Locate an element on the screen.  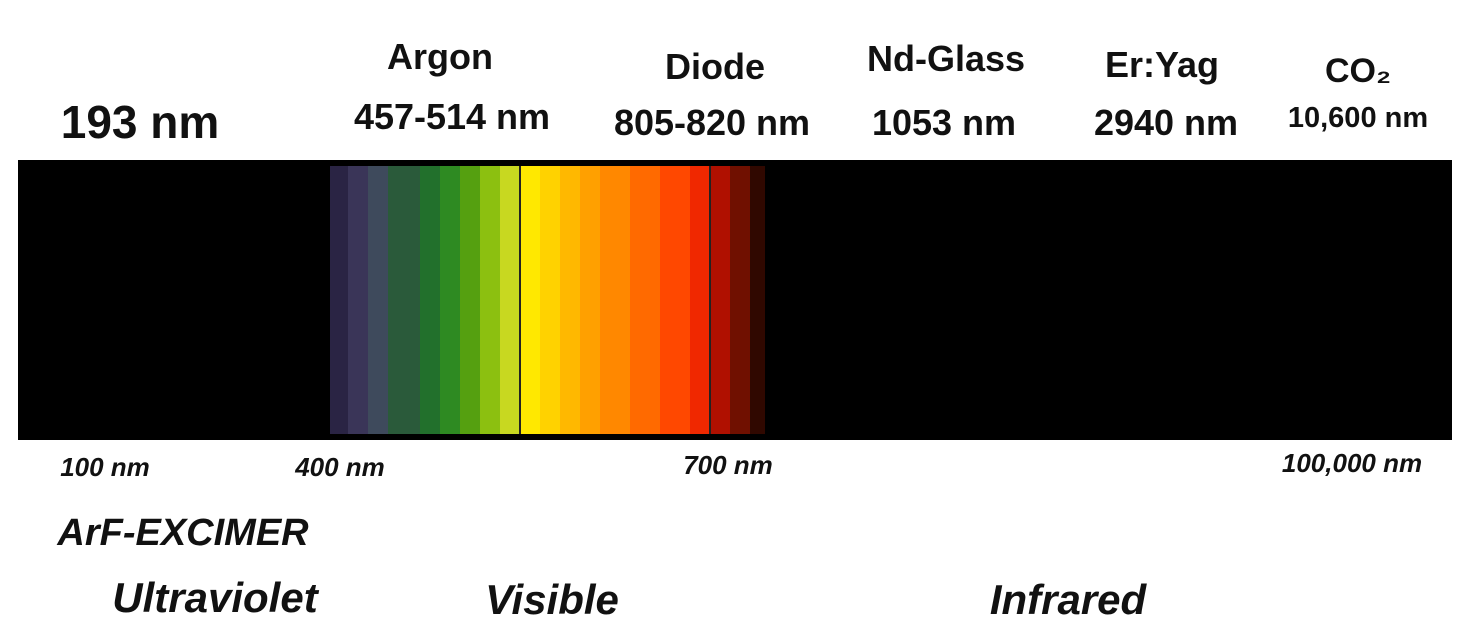
scale-label: 400 nm is located at coordinates (340, 467).